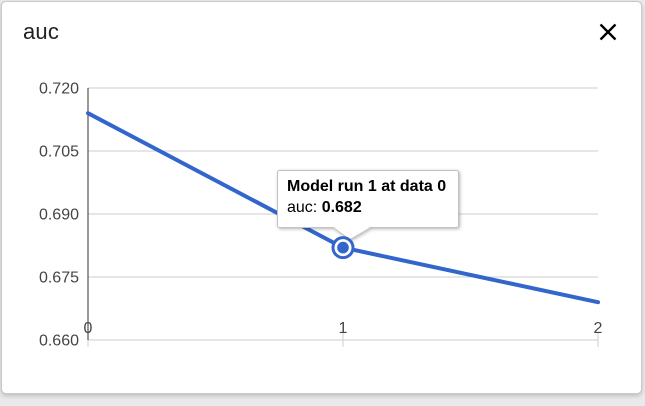 The image size is (645, 406). Describe the element at coordinates (598, 328) in the screenshot. I see `x-tick-label: 2` at that location.